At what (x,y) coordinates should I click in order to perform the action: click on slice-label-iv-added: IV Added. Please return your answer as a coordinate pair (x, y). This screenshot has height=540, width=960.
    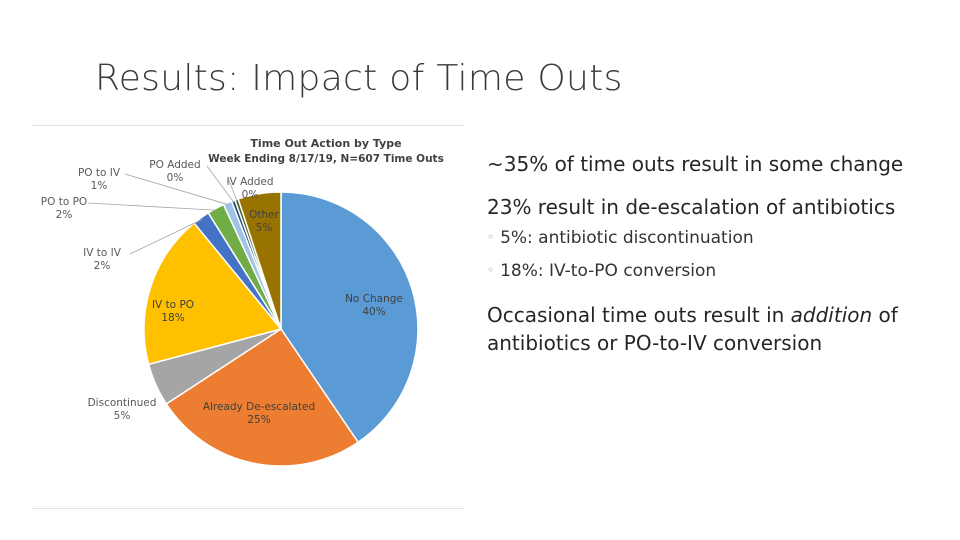
    Looking at the image, I should click on (249, 182).